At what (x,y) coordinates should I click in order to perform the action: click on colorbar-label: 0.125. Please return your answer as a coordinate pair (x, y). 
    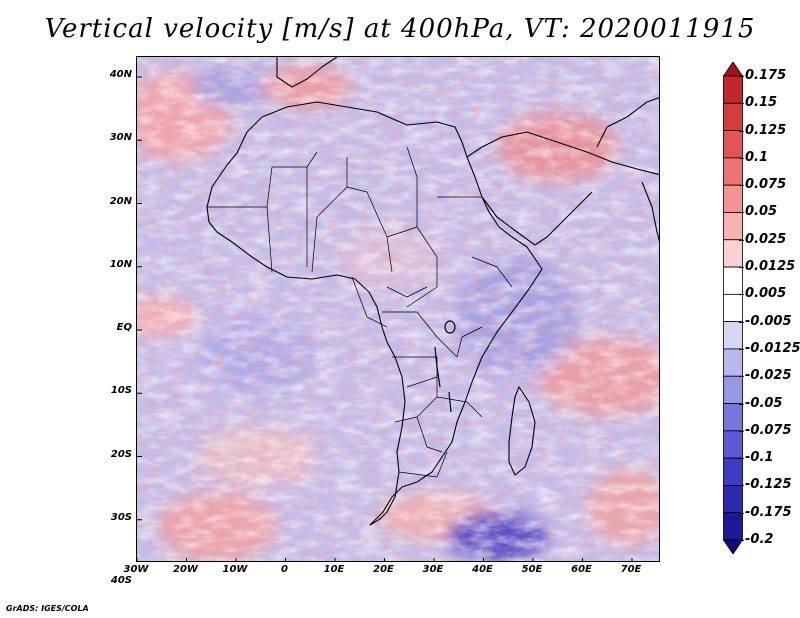
    Looking at the image, I should click on (766, 130).